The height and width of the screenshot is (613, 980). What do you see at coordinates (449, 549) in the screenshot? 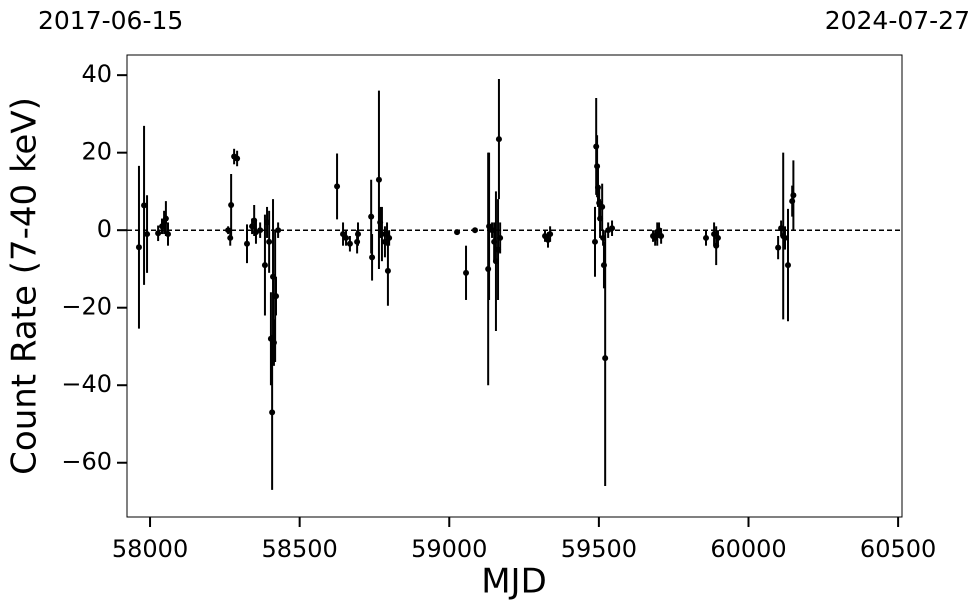
I see `x-tick-label: 59000` at bounding box center [449, 549].